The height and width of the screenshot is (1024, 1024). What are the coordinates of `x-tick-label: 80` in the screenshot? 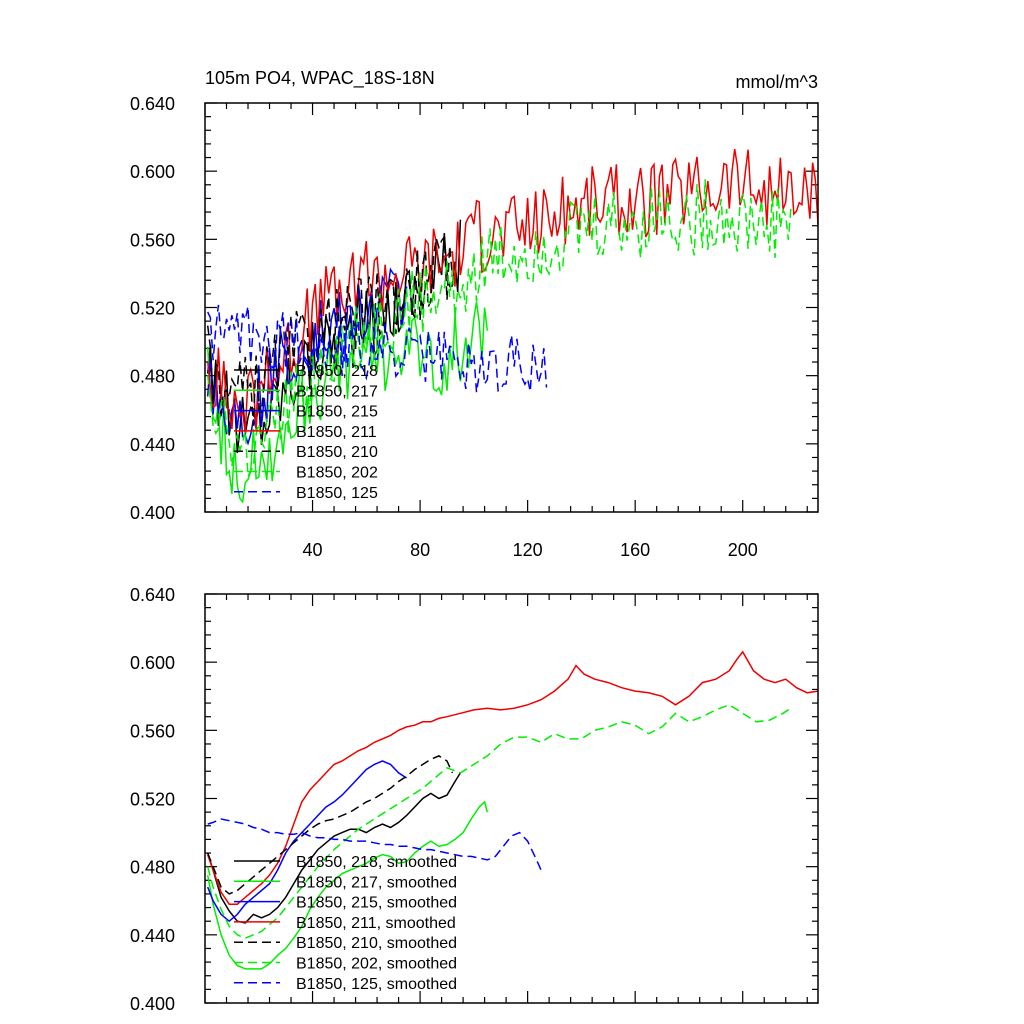 It's located at (420, 550).